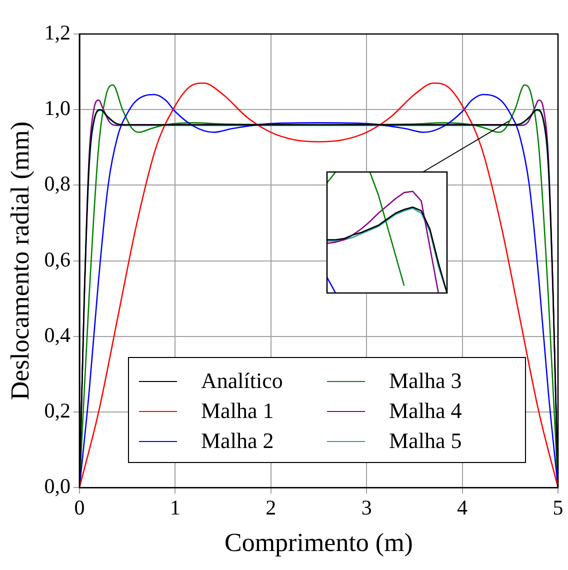  I want to click on legend-label: Malha 2, so click(237, 441).